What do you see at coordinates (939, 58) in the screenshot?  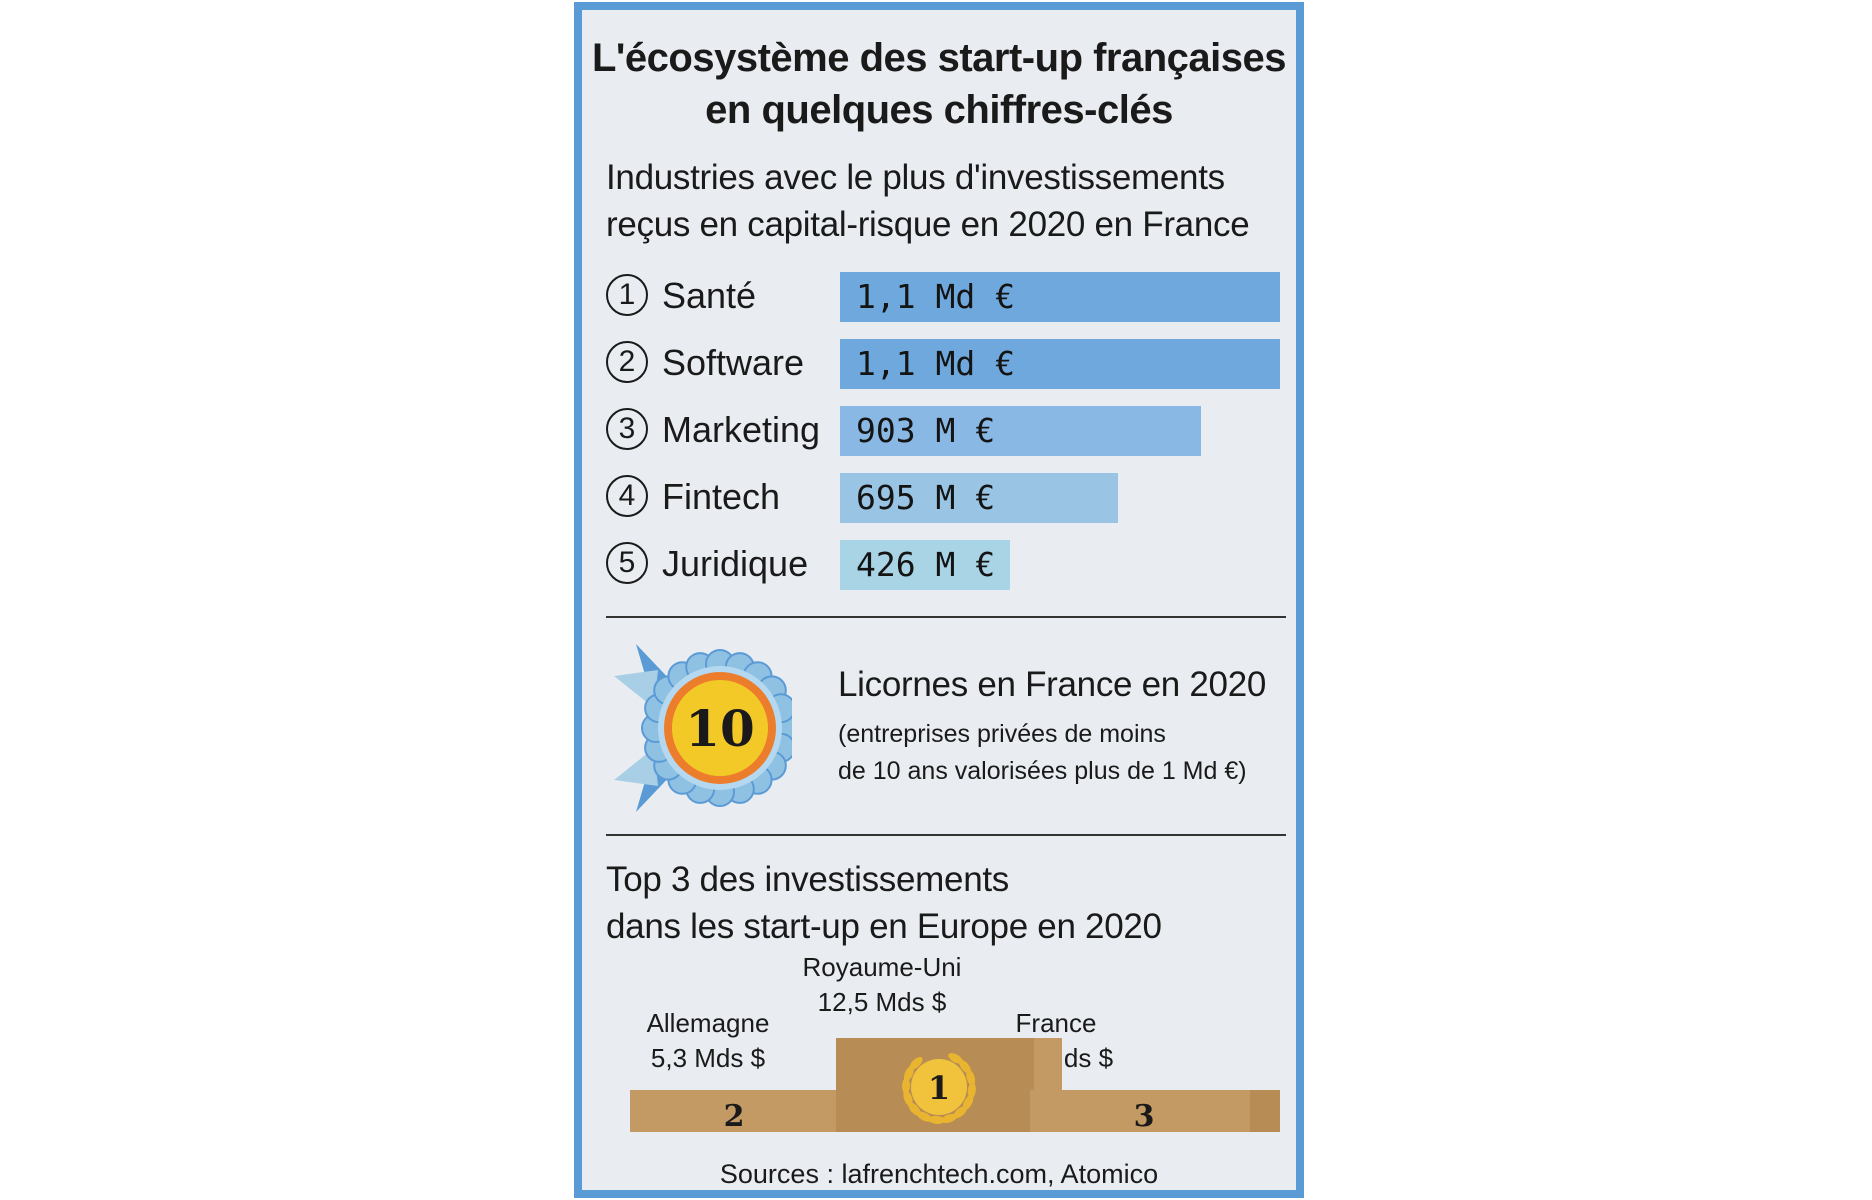 I see `title-line-1: L'écosystème des start-up françaises` at bounding box center [939, 58].